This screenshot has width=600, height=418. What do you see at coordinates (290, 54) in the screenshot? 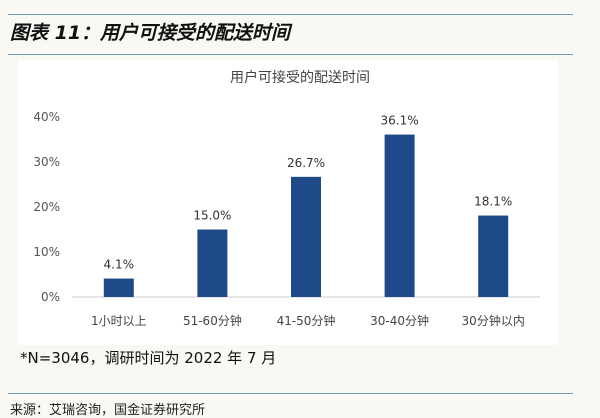
I see `title-rule` at bounding box center [290, 54].